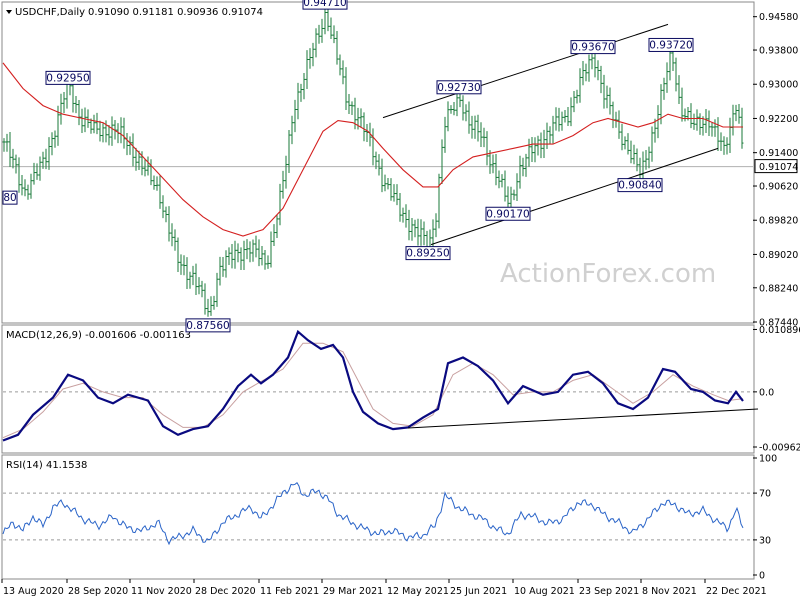 The height and width of the screenshot is (600, 800). I want to click on macd-panel-title: MACD(12,26,9) -0.001606 -0.001163, so click(98, 335).